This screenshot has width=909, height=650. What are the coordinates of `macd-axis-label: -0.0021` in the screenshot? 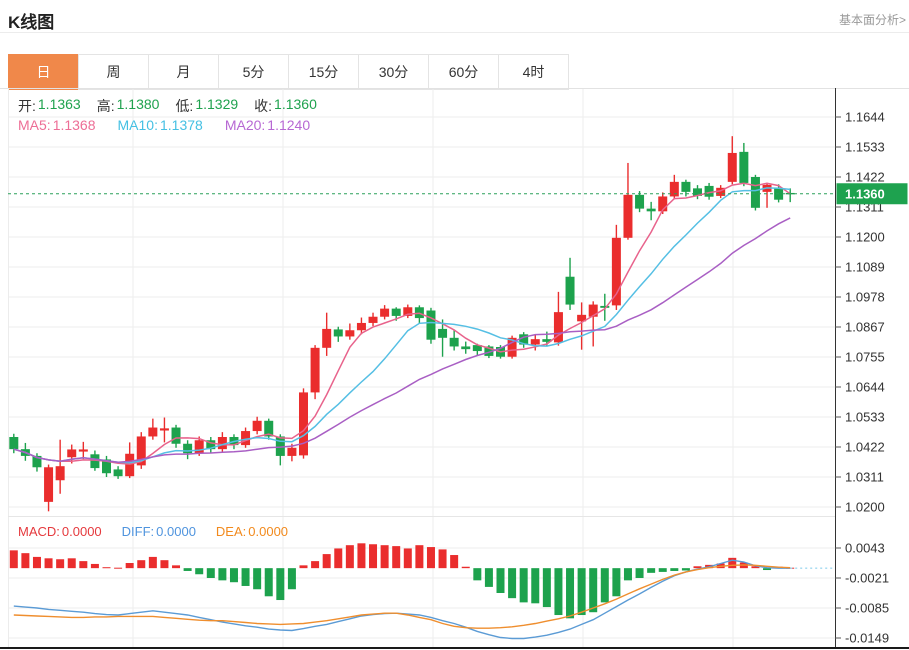 It's located at (867, 578).